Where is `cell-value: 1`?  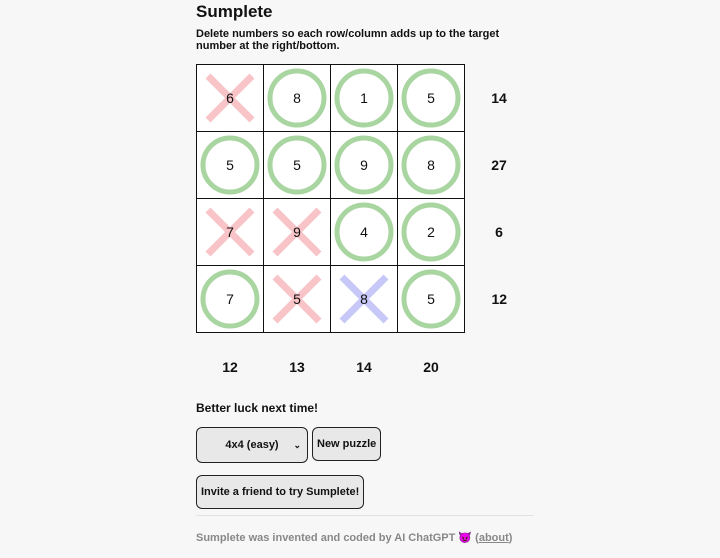
cell-value: 1 is located at coordinates (364, 98).